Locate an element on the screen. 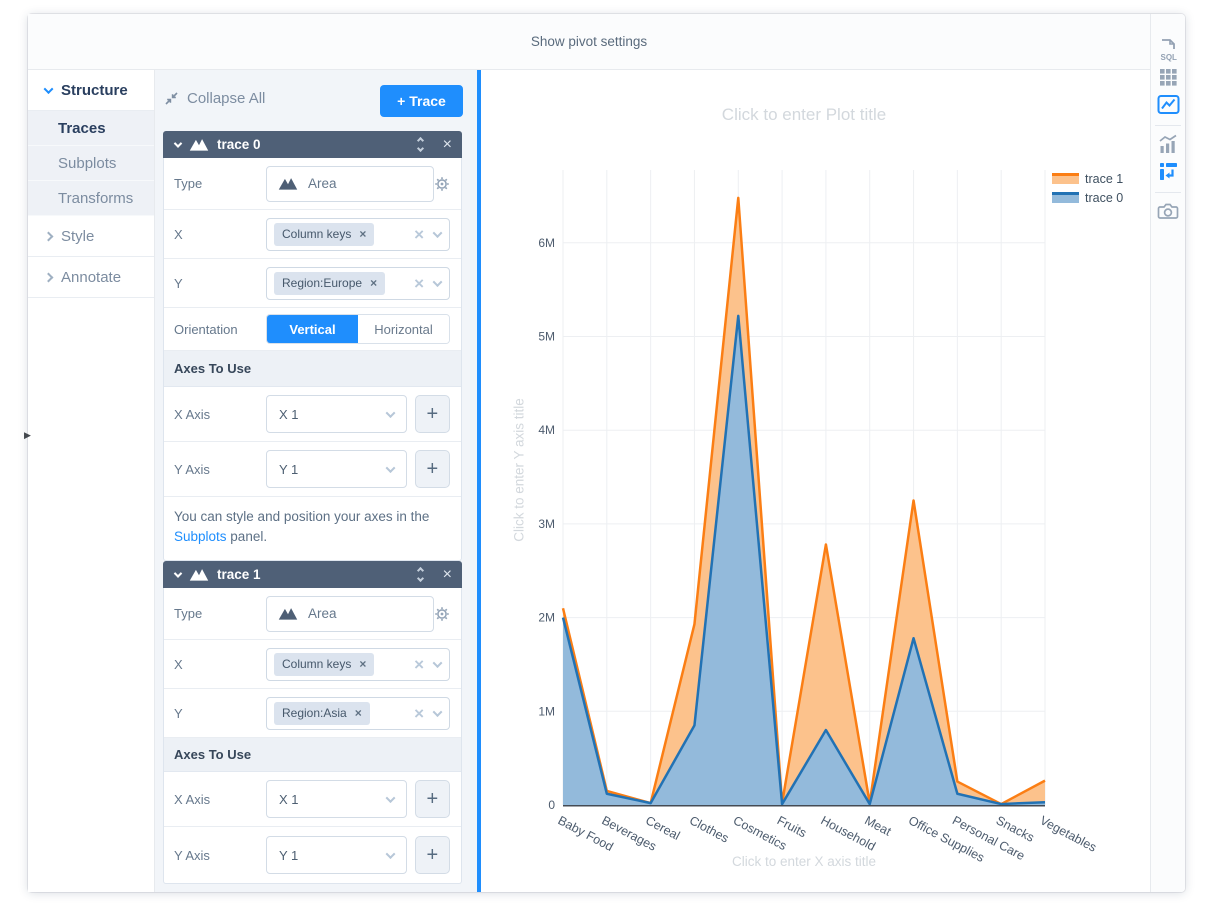  add-trace-button: + Trace is located at coordinates (421, 101).